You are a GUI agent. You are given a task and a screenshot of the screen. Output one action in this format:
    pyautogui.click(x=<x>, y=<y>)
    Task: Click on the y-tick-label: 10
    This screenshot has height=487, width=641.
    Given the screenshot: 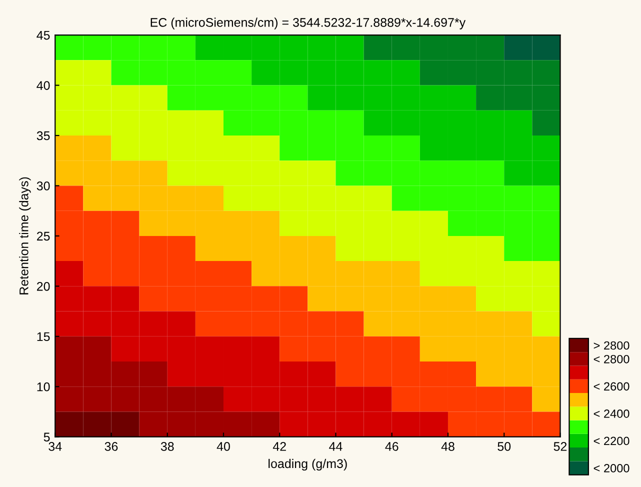 What is the action you would take?
    pyautogui.click(x=43, y=387)
    